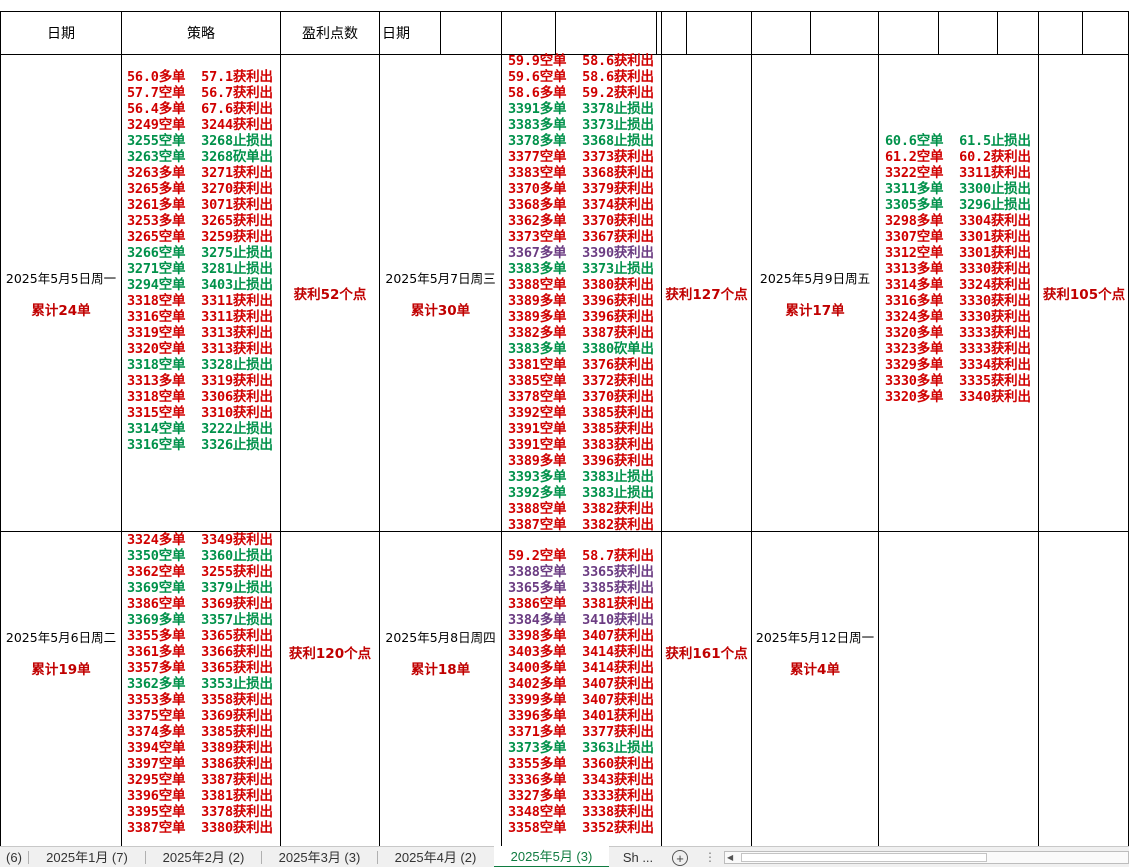 The width and height of the screenshot is (1129, 867). I want to click on date-cell: 2025年5月12日周一 累计4单, so click(815, 652).